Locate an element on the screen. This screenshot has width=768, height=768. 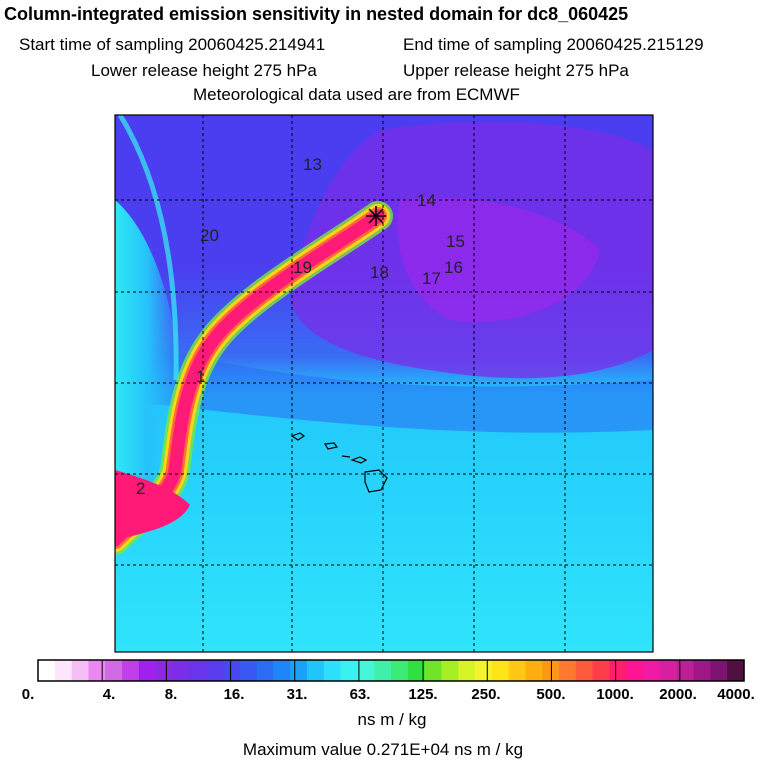
colorbar-tick-label: 2000. is located at coordinates (678, 694).